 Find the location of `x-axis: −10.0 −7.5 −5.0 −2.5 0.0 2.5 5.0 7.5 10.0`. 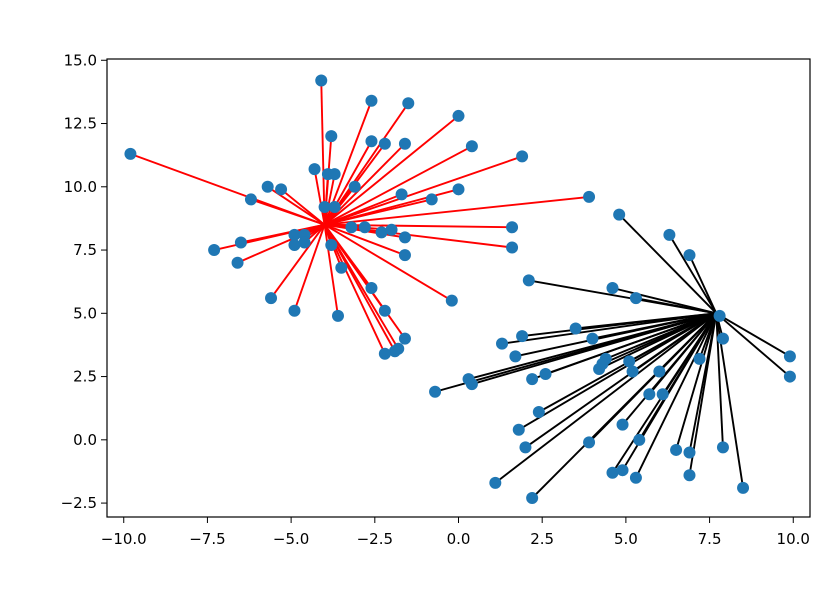

x-axis: −10.0 −7.5 −5.0 −2.5 0.0 2.5 5.0 7.5 10.0 is located at coordinates (455, 532).